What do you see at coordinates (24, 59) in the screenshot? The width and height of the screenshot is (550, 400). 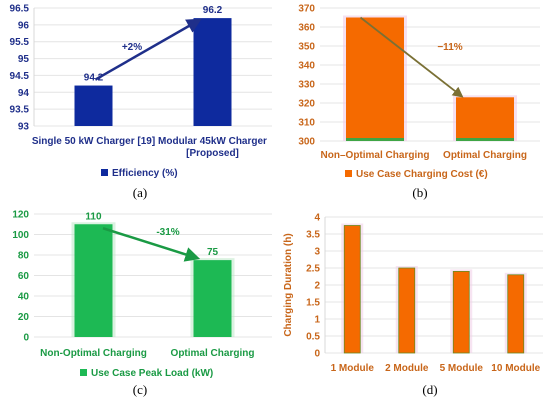 I see `y-tick-label: 95` at bounding box center [24, 59].